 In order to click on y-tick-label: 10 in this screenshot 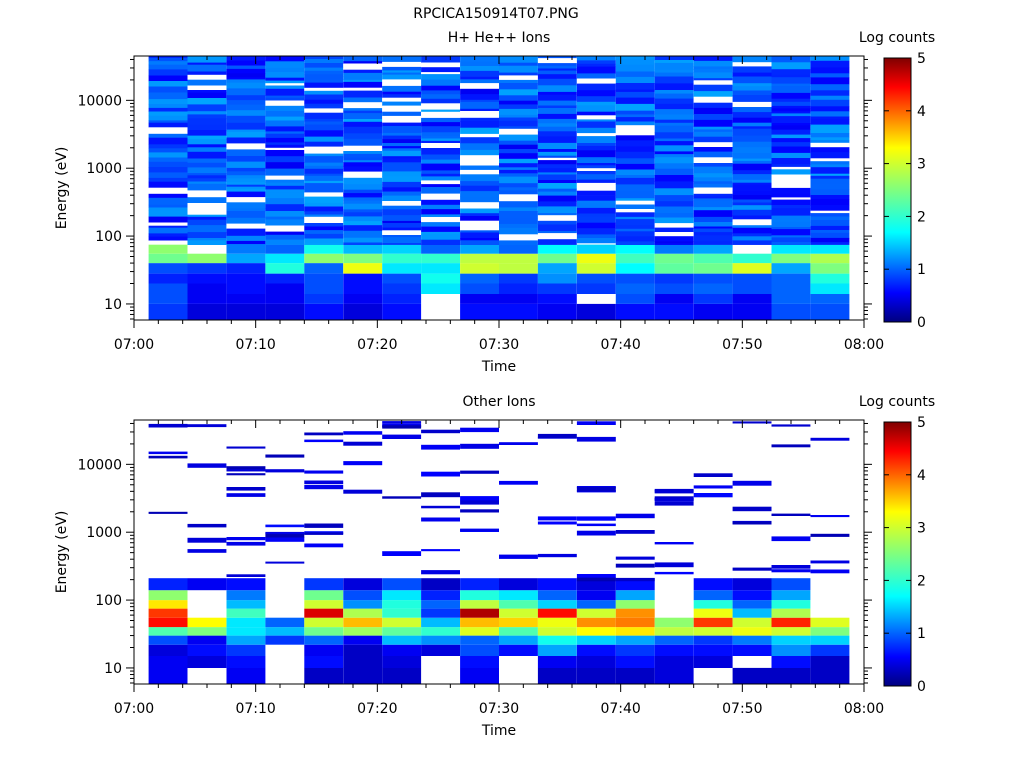, I will do `click(113, 669)`.